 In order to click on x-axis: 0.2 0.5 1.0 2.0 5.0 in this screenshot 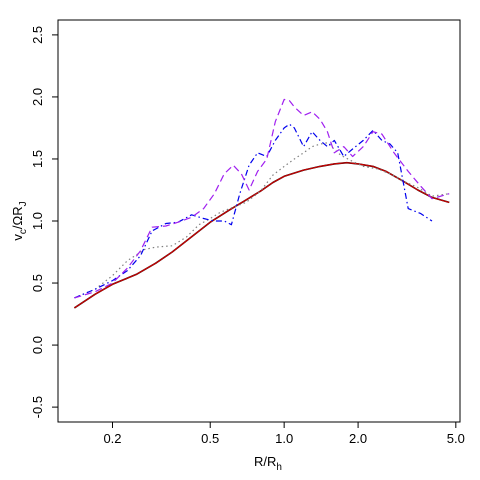, I will do `click(284, 434)`.